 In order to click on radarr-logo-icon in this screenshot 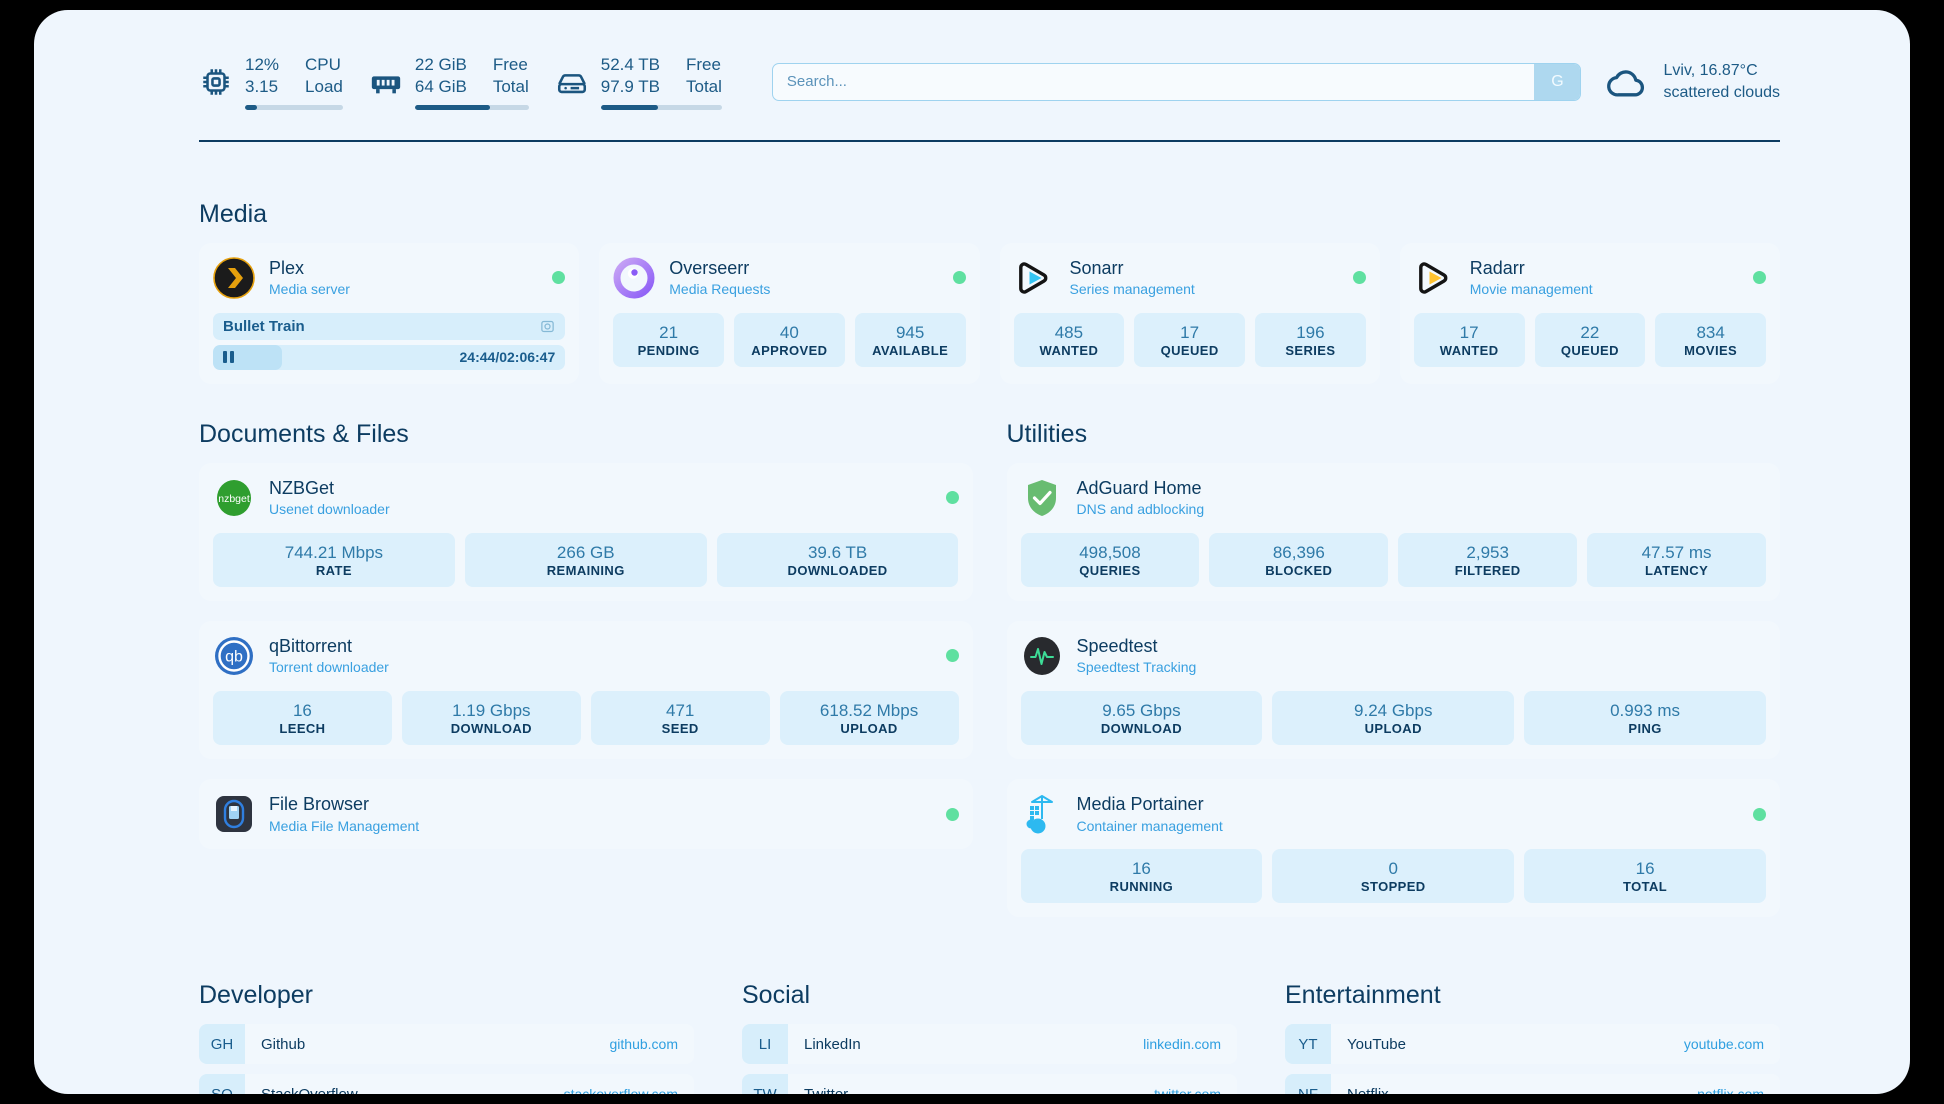, I will do `click(1435, 278)`.